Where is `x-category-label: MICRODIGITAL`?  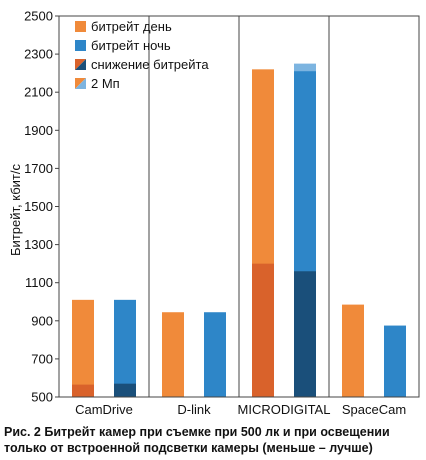 x-category-label: MICRODIGITAL is located at coordinates (284, 409).